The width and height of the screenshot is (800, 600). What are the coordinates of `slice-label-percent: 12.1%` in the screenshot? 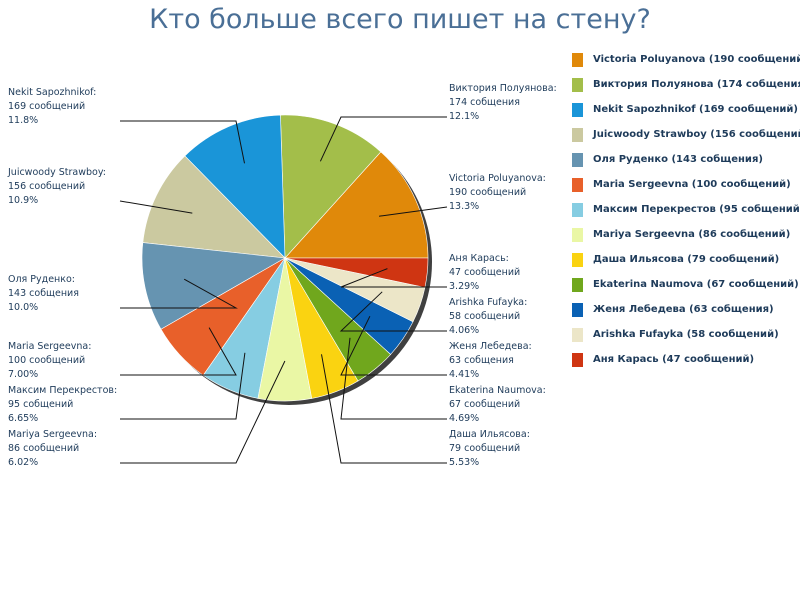 It's located at (464, 116).